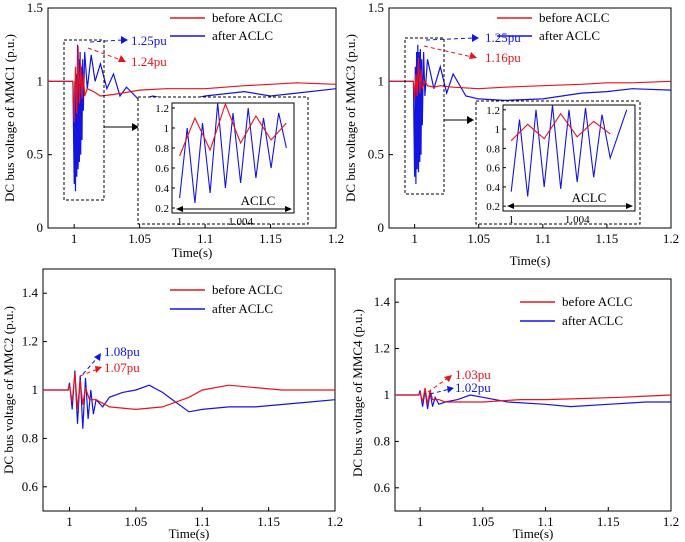  What do you see at coordinates (424, 116) in the screenshot?
I see `panel-mmc3-zoom-box` at bounding box center [424, 116].